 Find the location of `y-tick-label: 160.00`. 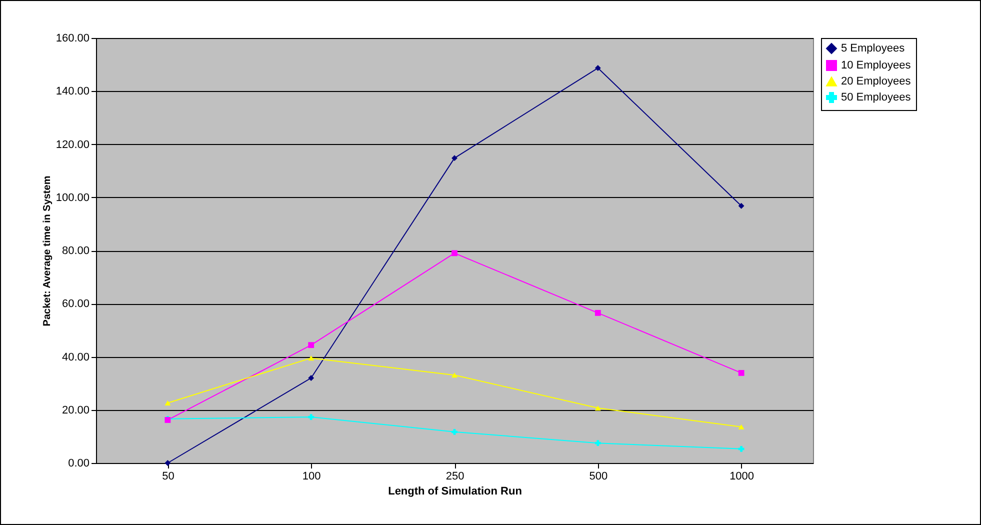

y-tick-label: 160.00 is located at coordinates (73, 38).